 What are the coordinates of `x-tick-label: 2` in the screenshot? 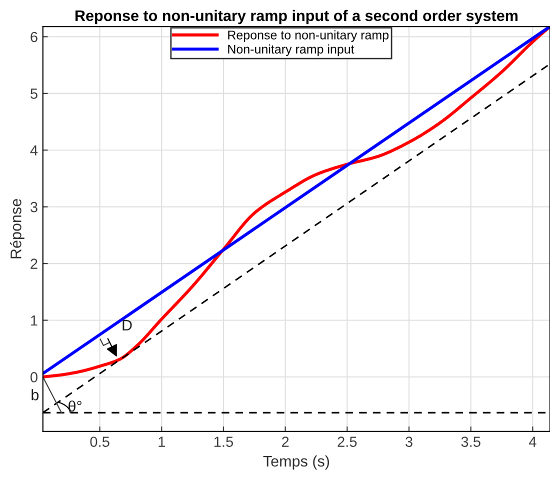 It's located at (285, 441).